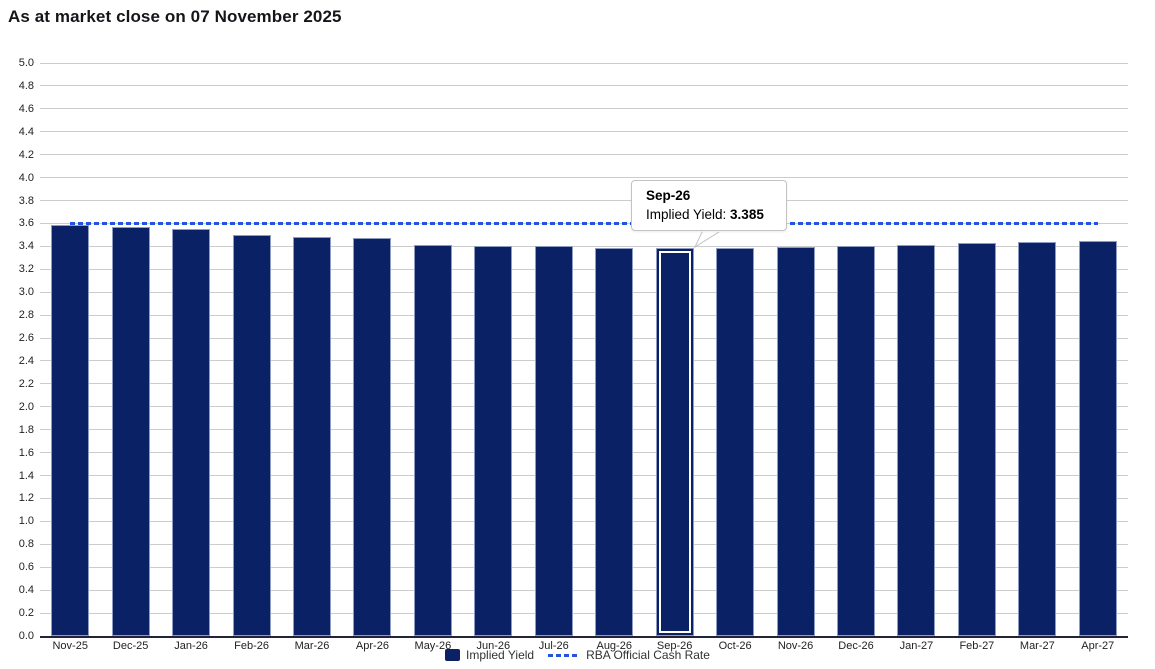 The image size is (1155, 669). Describe the element at coordinates (26, 544) in the screenshot. I see `y-tick-label: 0.8` at that location.